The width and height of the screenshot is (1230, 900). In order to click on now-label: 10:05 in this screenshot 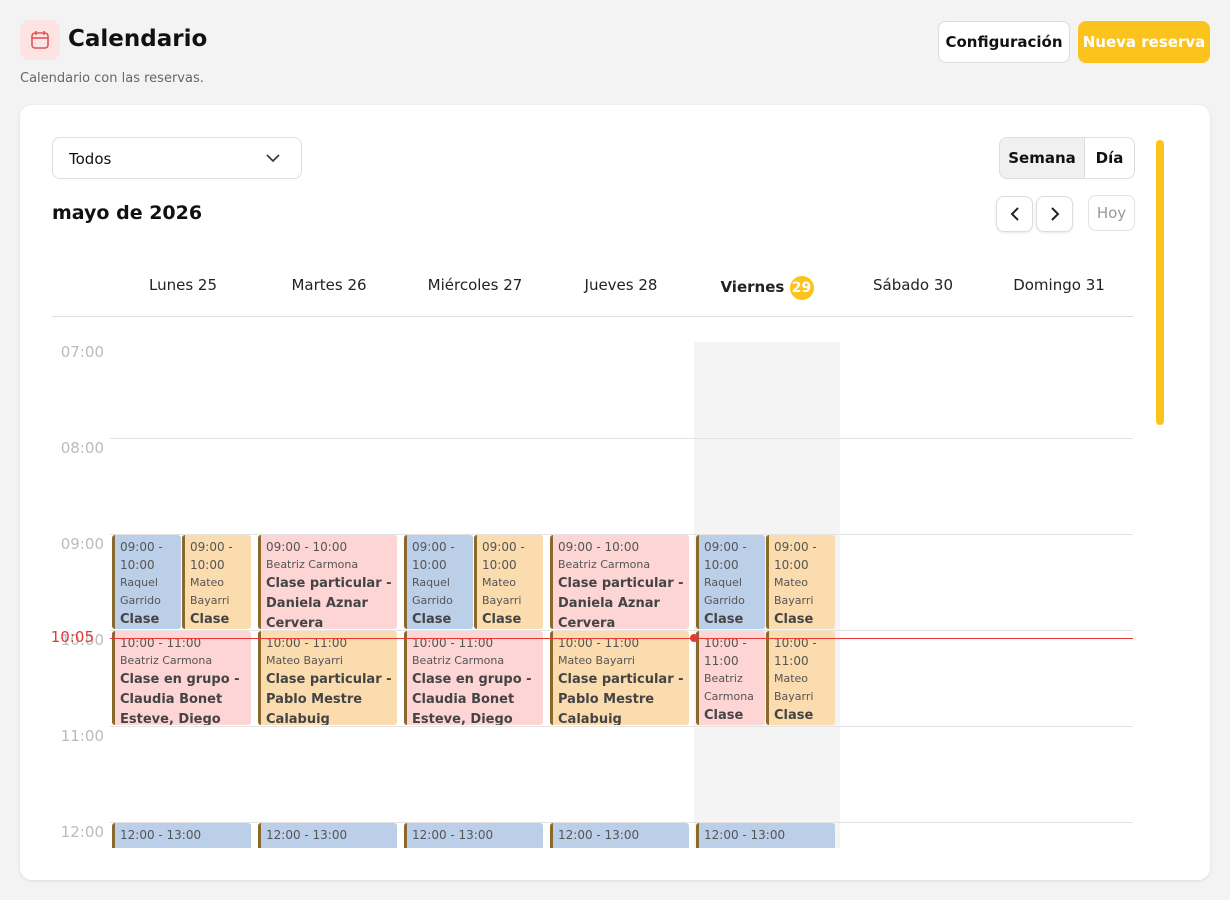, I will do `click(72, 637)`.